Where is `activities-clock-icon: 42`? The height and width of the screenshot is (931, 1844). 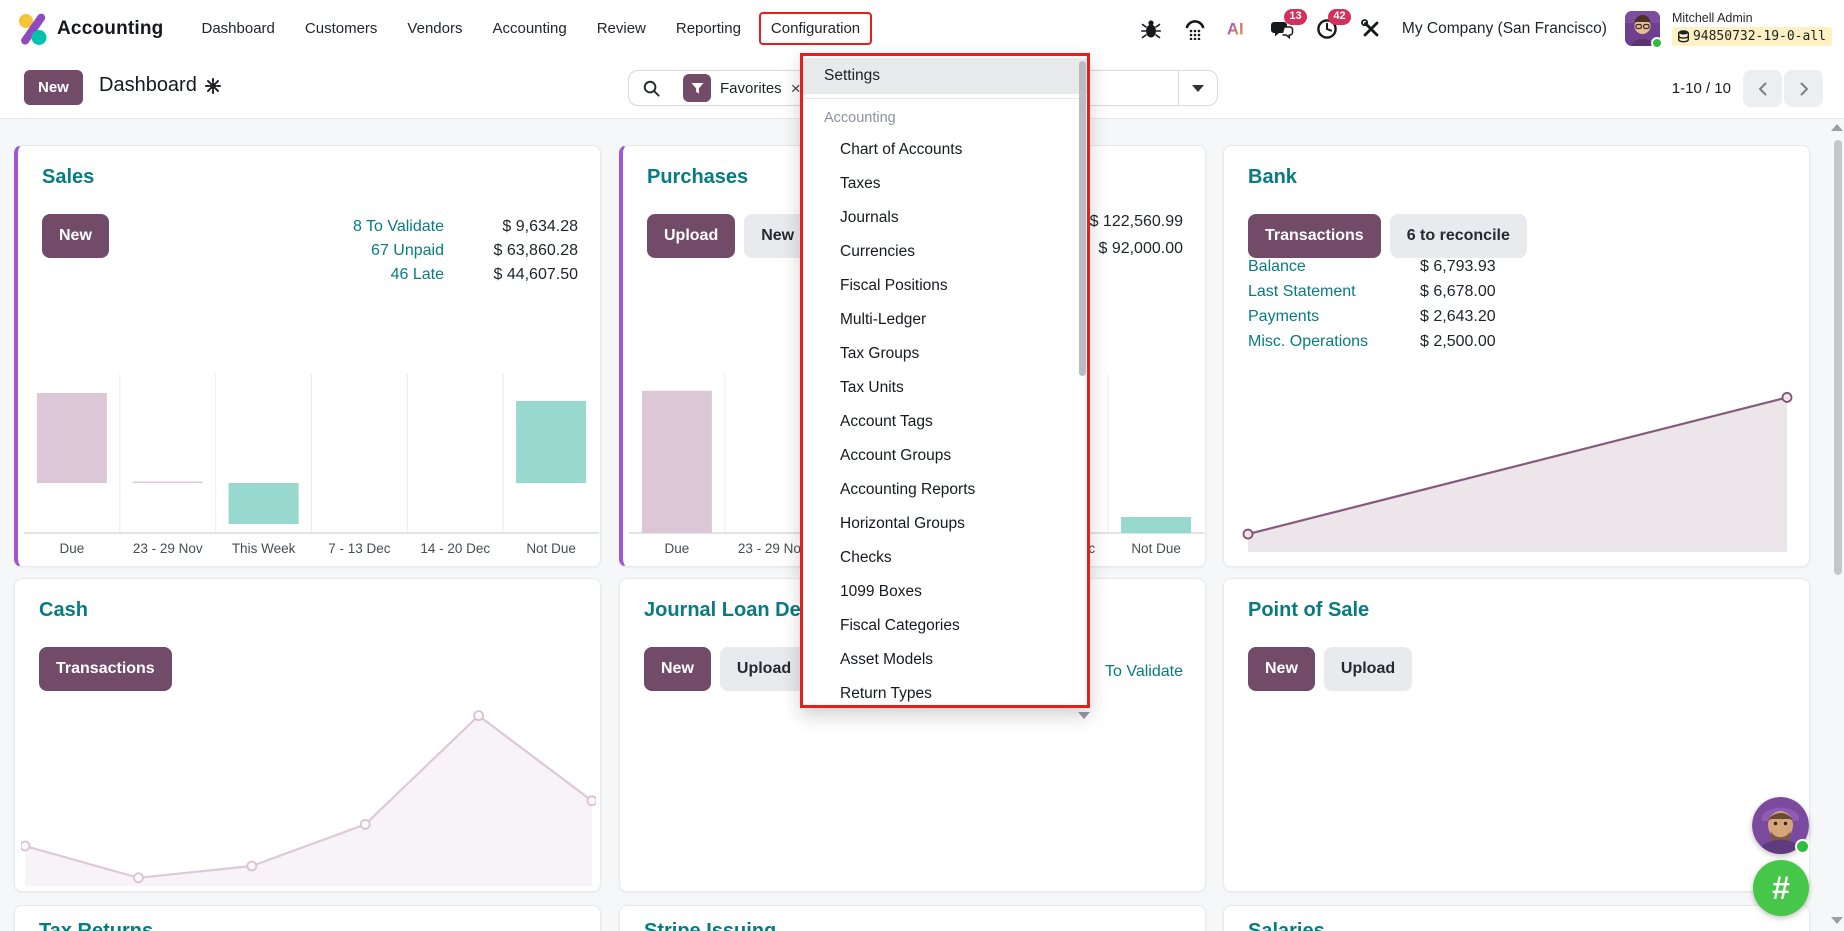
activities-clock-icon: 42 is located at coordinates (1333, 25).